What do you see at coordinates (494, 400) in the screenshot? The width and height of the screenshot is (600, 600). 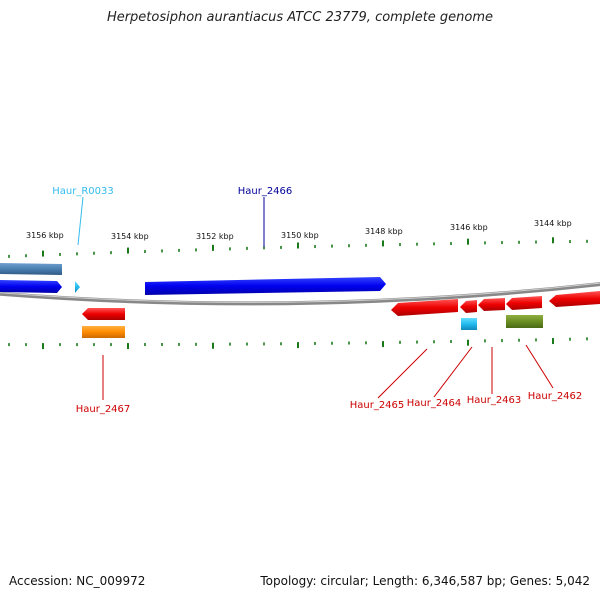 I see `gene-label-haur-2463: Haur_2463` at bounding box center [494, 400].